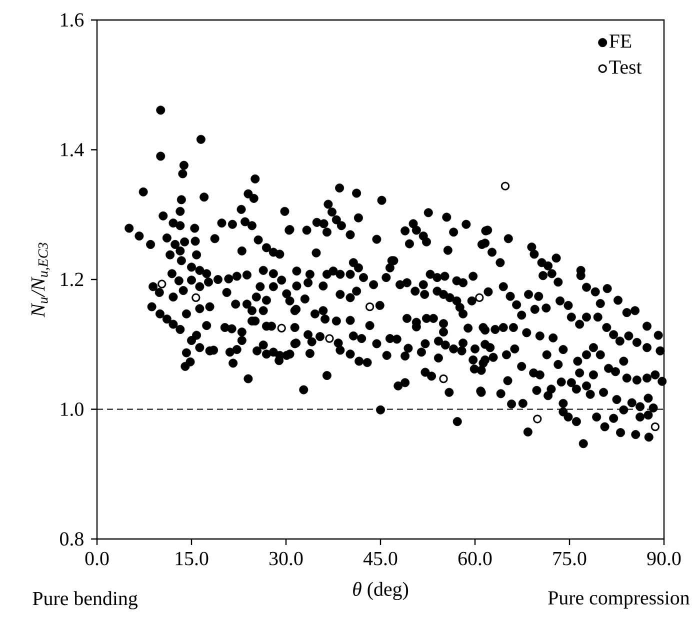 Image resolution: width=694 pixels, height=626 pixels. I want to click on y-tick-label: 1.2, so click(72, 279).